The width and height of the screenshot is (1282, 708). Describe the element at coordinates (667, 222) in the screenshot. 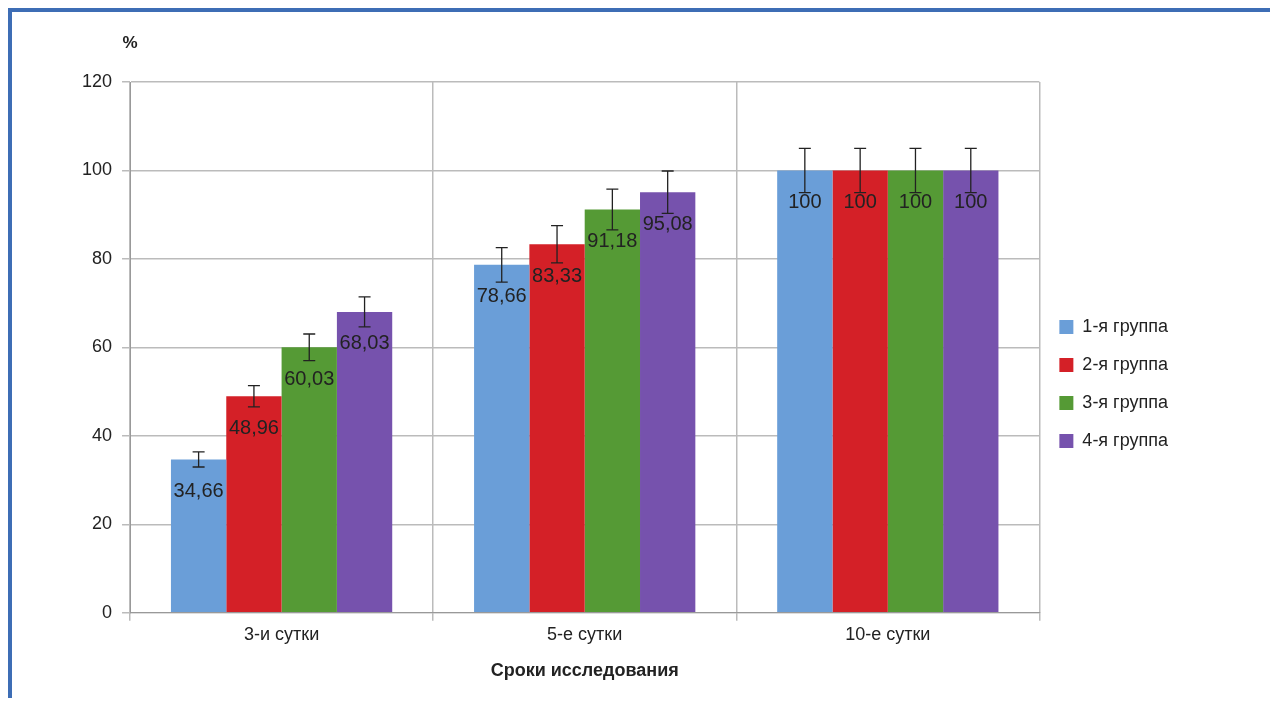

I see `data-label: 95,08` at that location.